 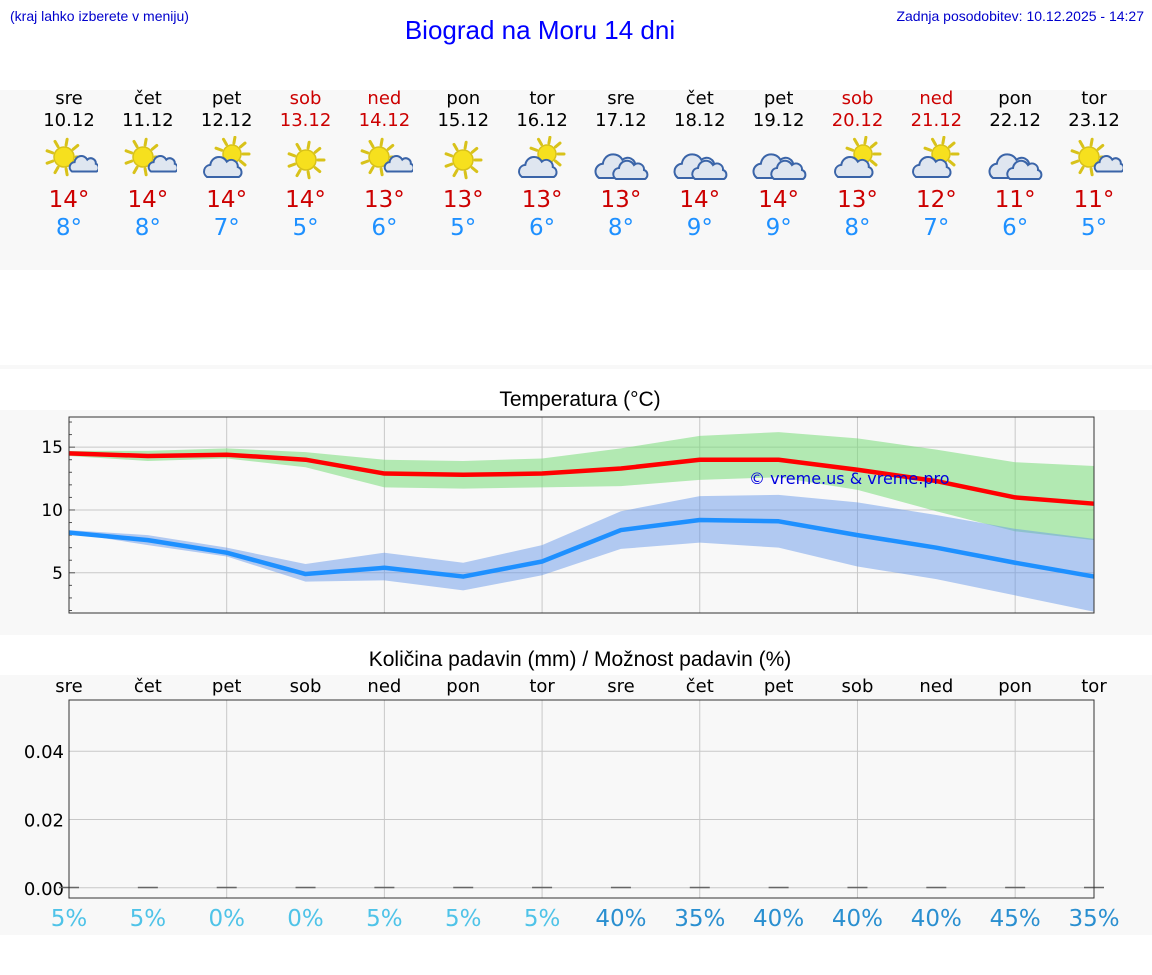 What do you see at coordinates (384, 98) in the screenshot?
I see `day-name: ned` at bounding box center [384, 98].